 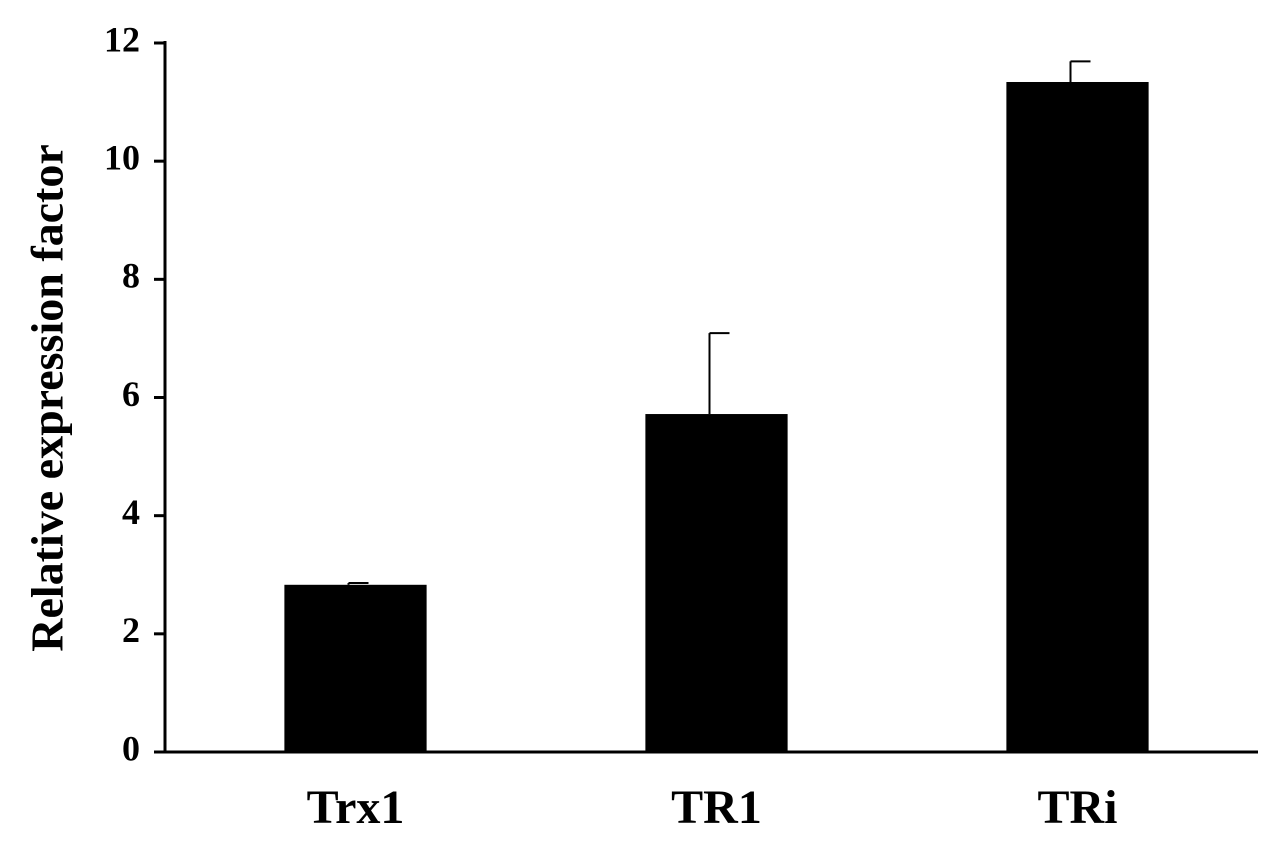 I want to click on x-tick-label: TRi, so click(x=1077, y=807).